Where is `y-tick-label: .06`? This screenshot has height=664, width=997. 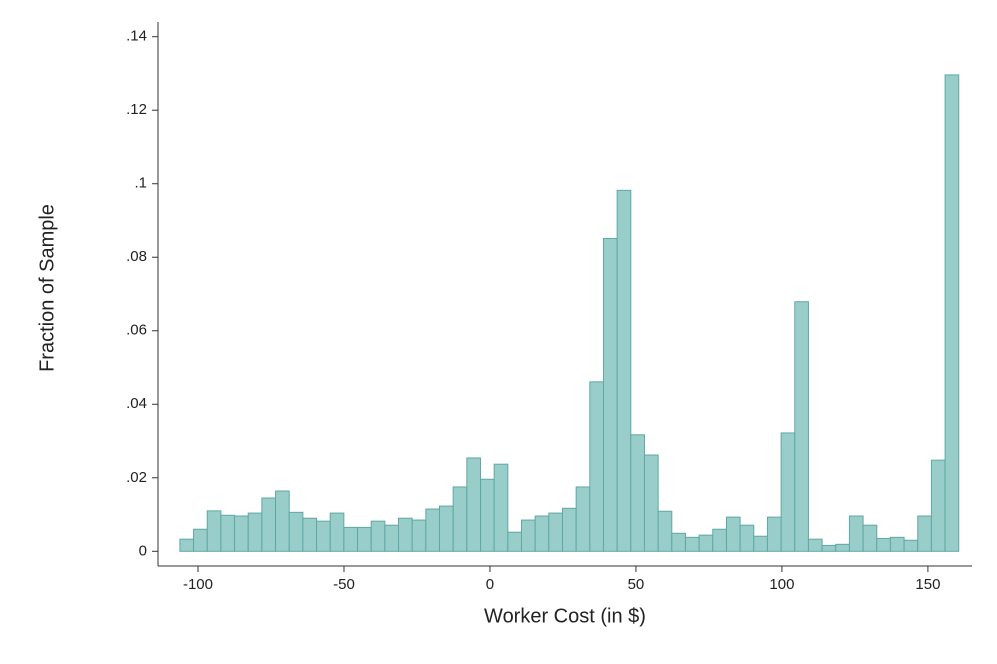
y-tick-label: .06 is located at coordinates (136, 330).